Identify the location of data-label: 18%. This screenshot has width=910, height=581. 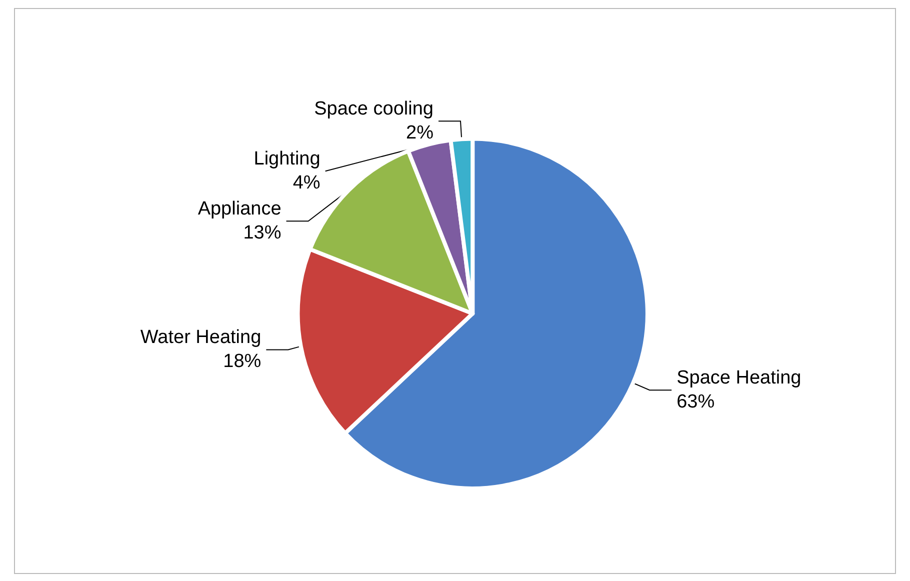
(242, 361).